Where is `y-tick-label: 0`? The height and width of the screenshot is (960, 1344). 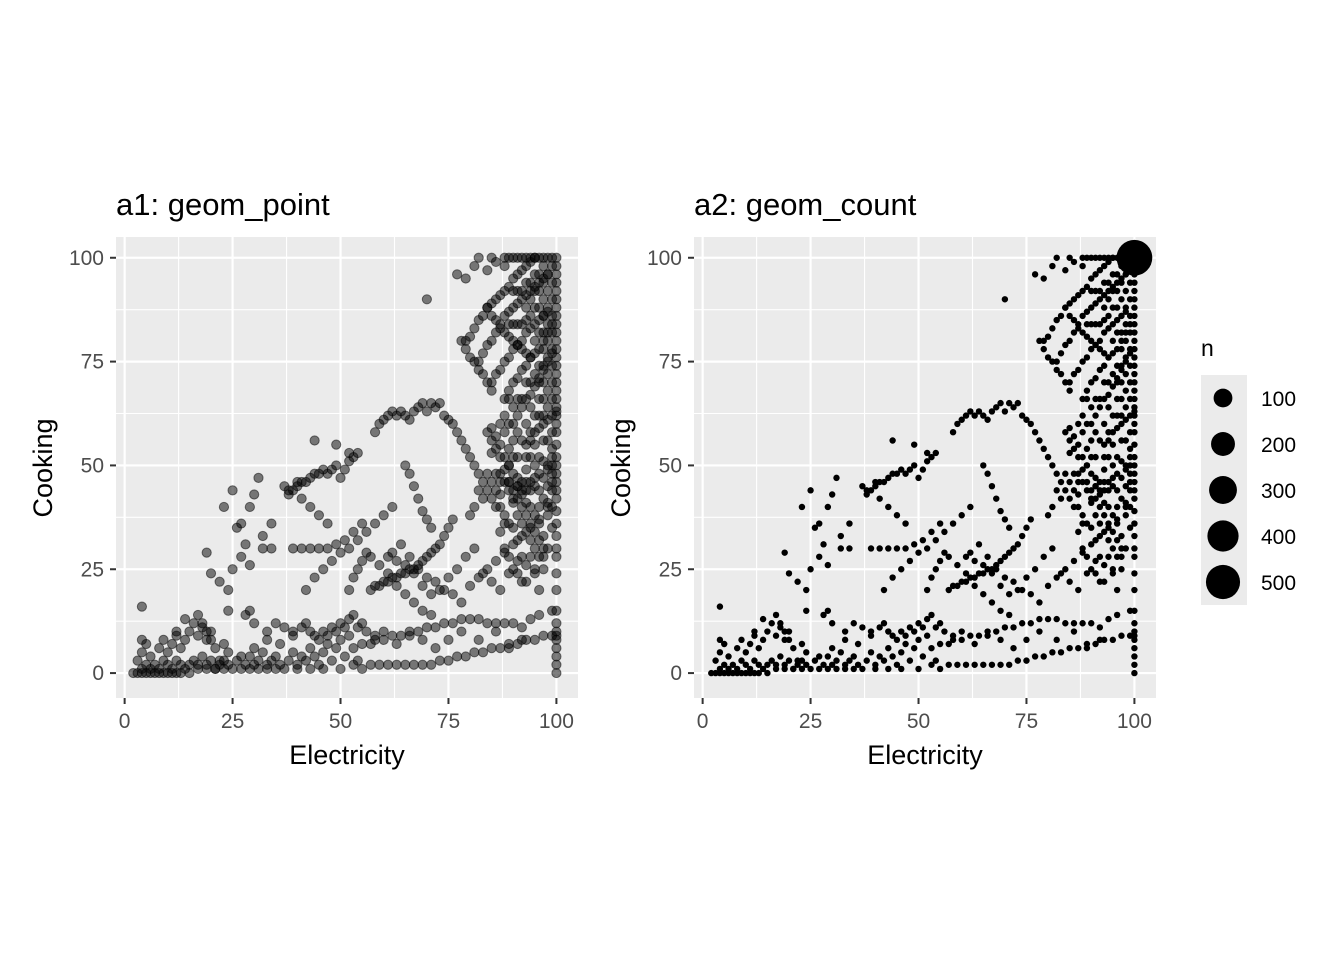
y-tick-label: 0 is located at coordinates (676, 673).